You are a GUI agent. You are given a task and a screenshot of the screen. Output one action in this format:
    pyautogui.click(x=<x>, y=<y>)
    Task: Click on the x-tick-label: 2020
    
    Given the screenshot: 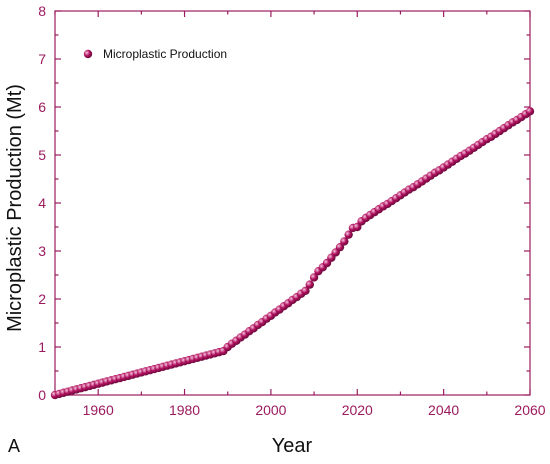 What is the action you would take?
    pyautogui.click(x=357, y=410)
    